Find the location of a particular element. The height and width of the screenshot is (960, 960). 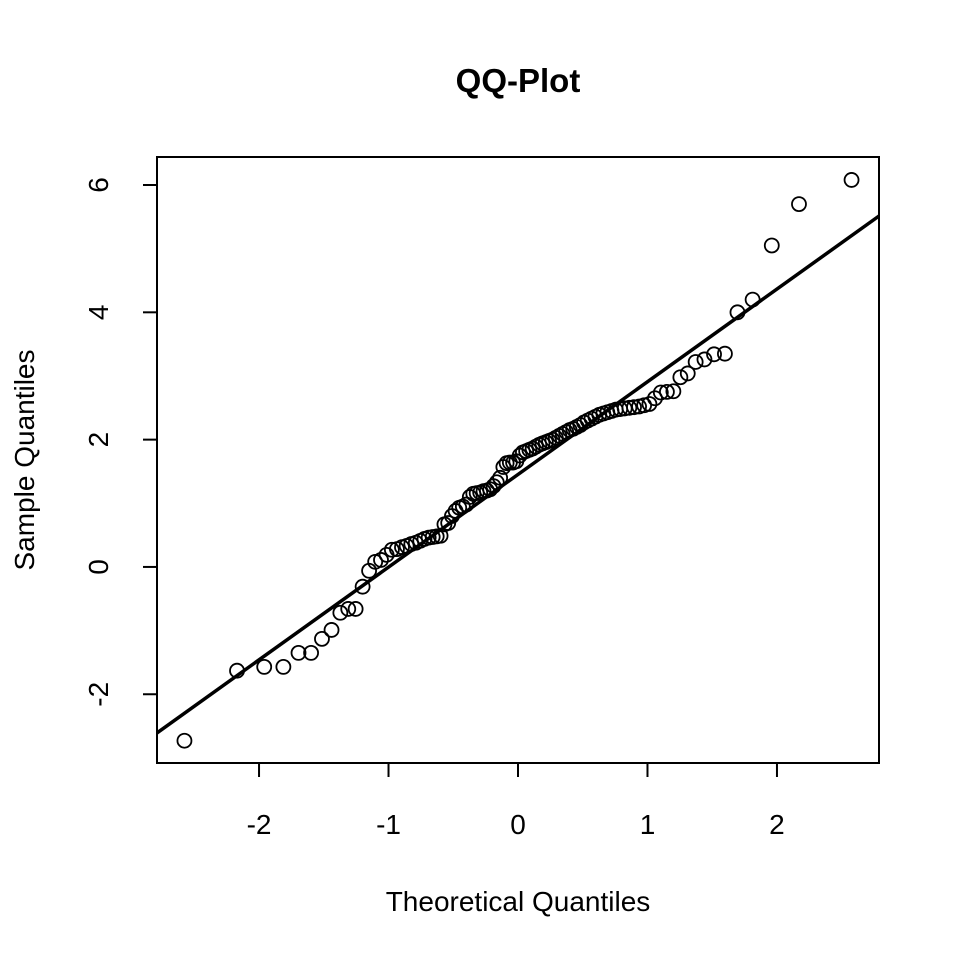

x-tick-label: -1 is located at coordinates (388, 824).